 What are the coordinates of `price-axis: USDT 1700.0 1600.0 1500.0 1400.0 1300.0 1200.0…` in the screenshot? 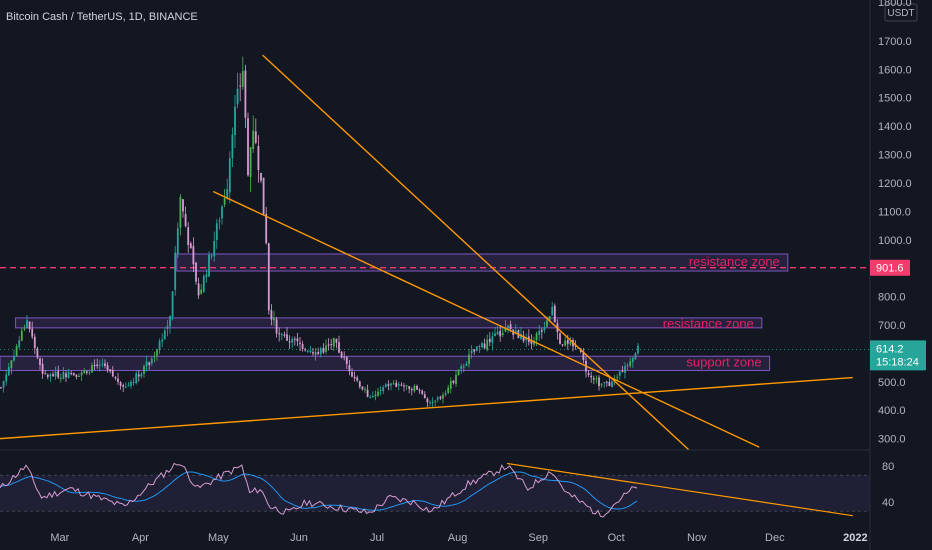 It's located at (898, 254).